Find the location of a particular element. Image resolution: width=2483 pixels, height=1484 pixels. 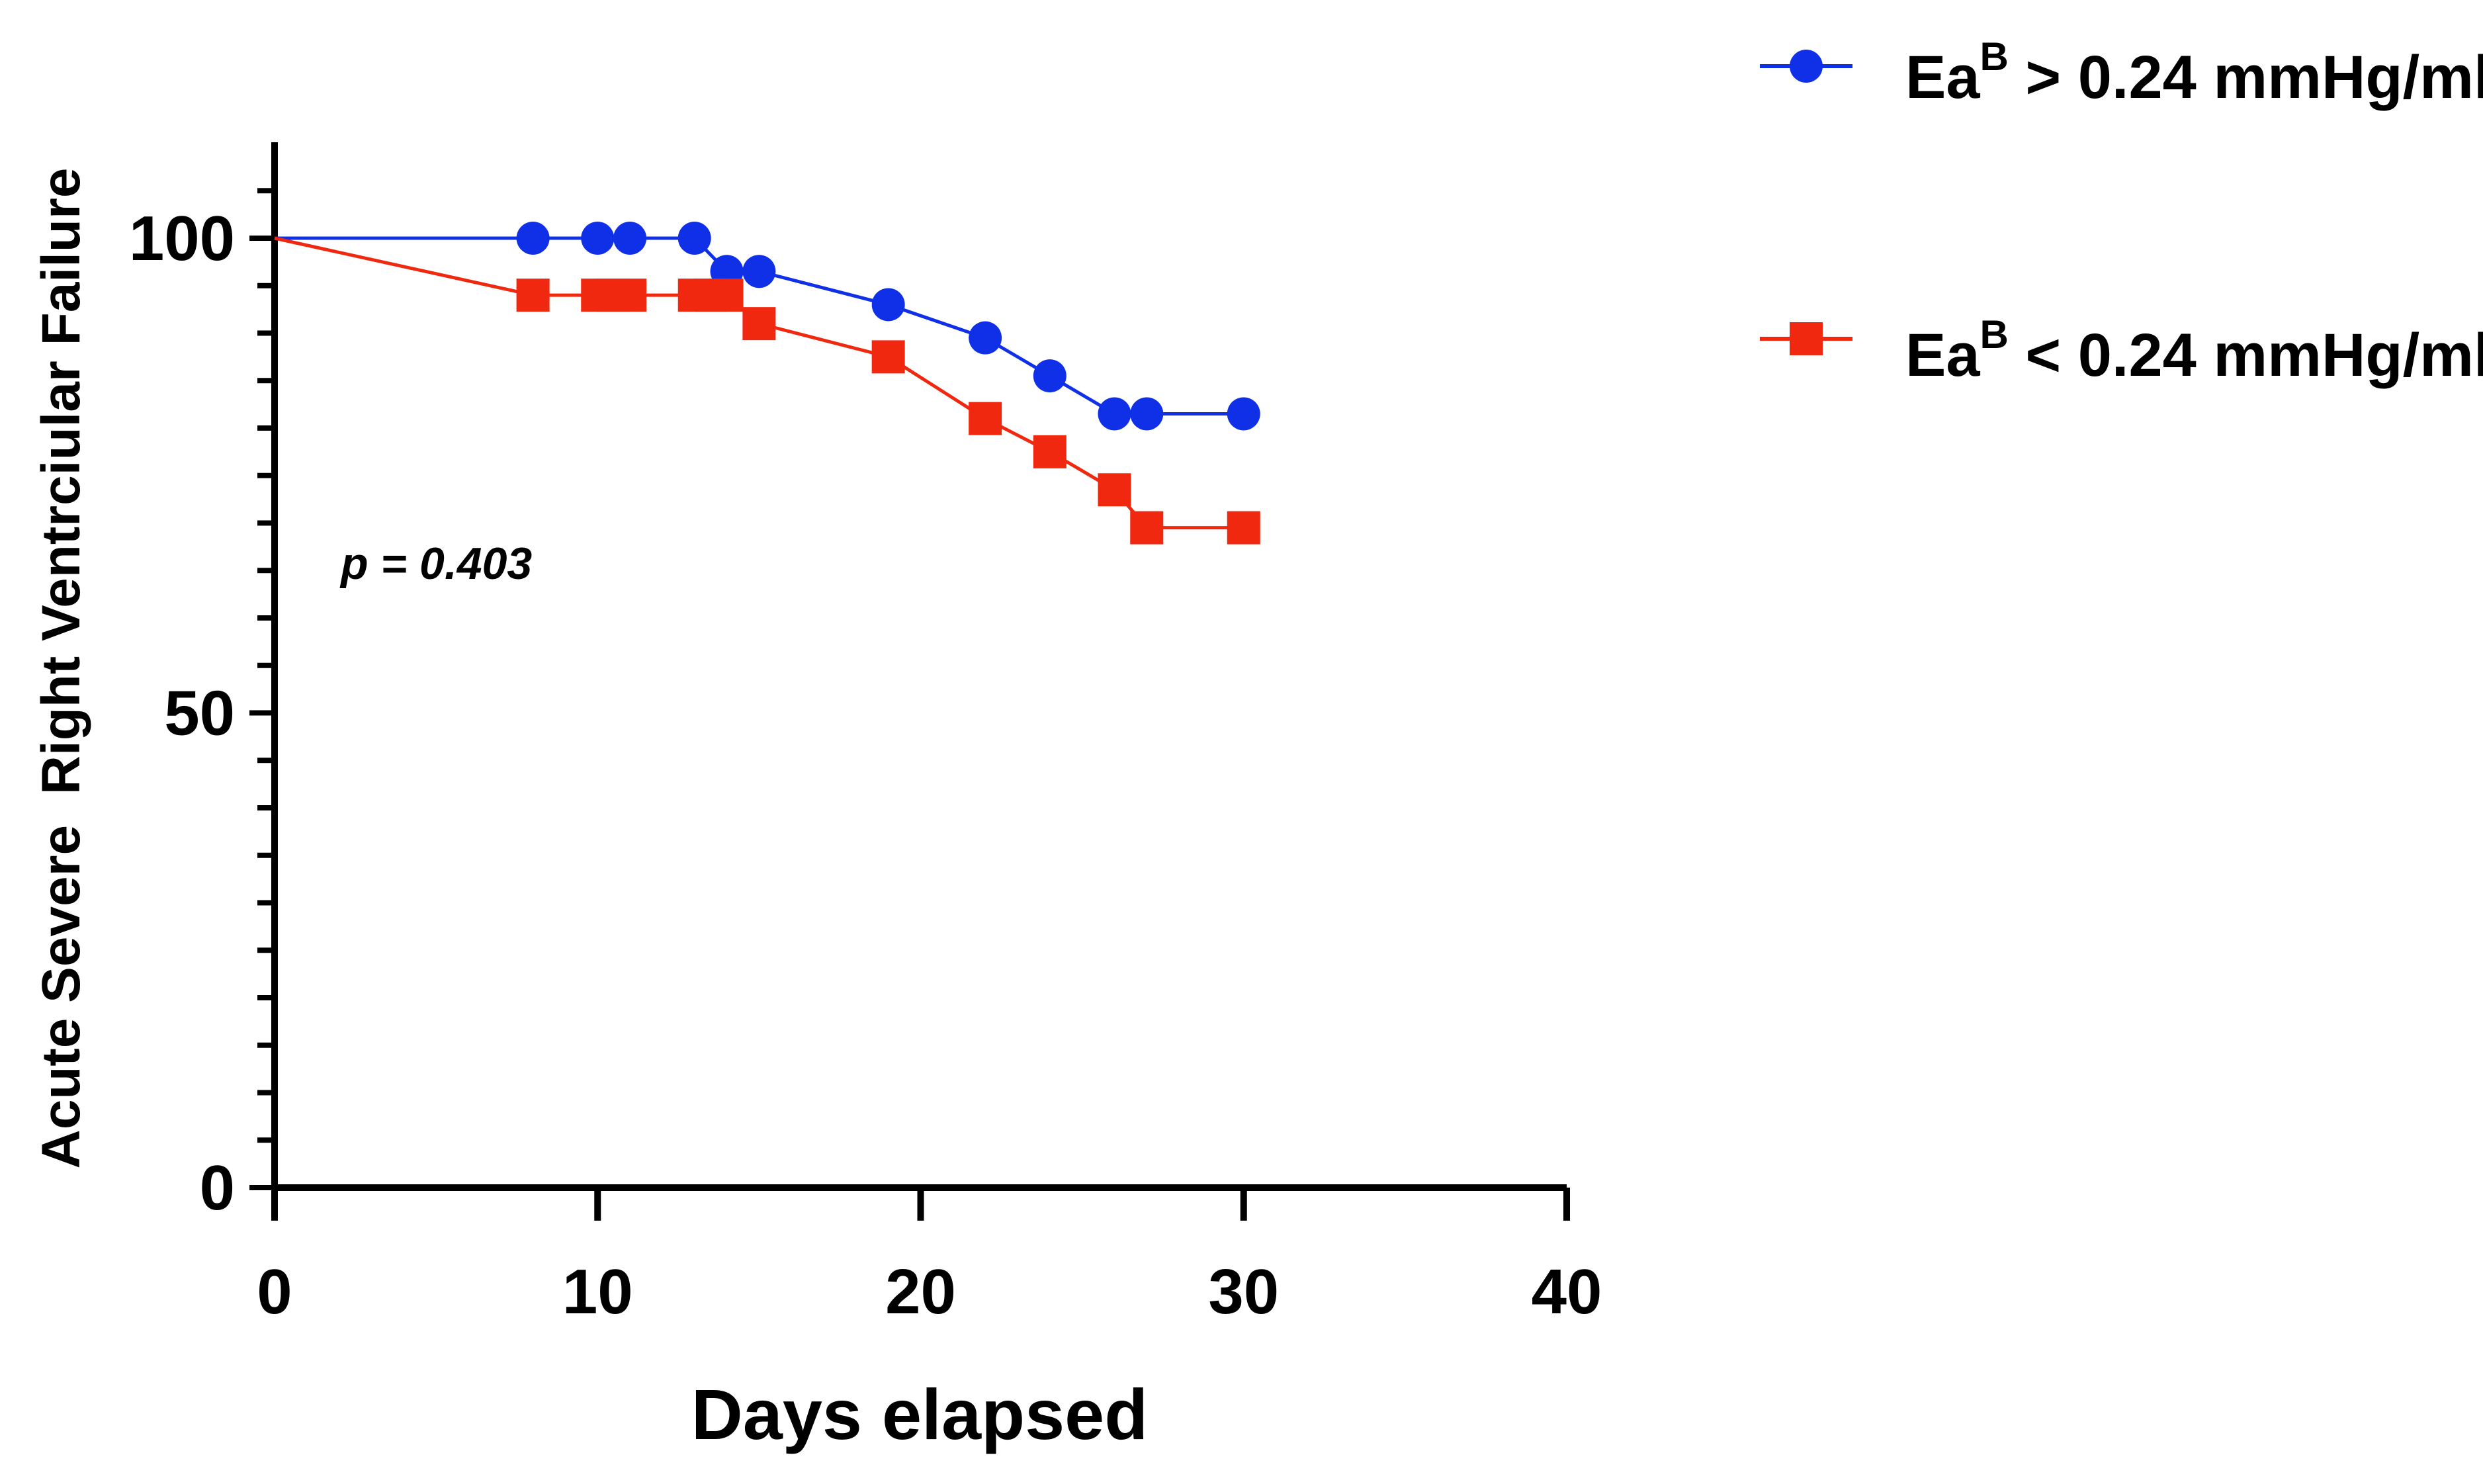

series-layer is located at coordinates (767, 384).